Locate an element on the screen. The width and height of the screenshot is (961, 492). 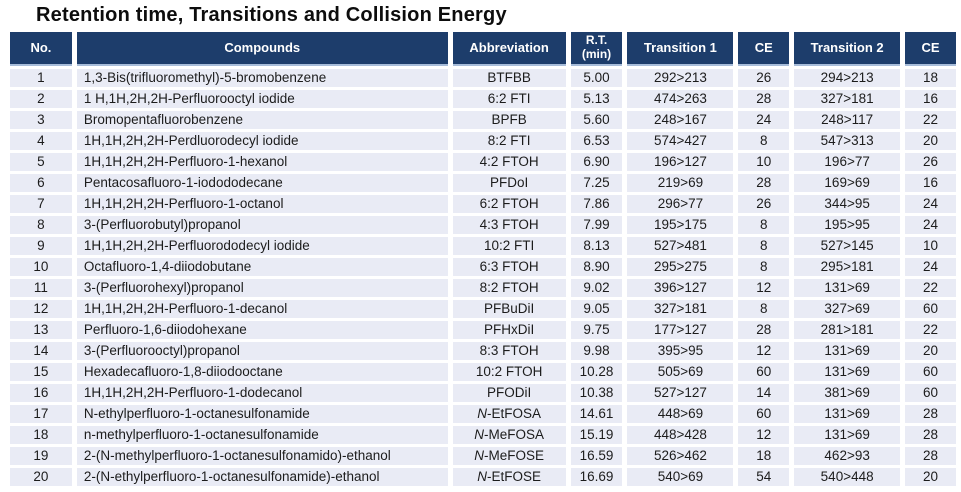
cell-abbreviation: 6:3 FTOH is located at coordinates (509, 267).